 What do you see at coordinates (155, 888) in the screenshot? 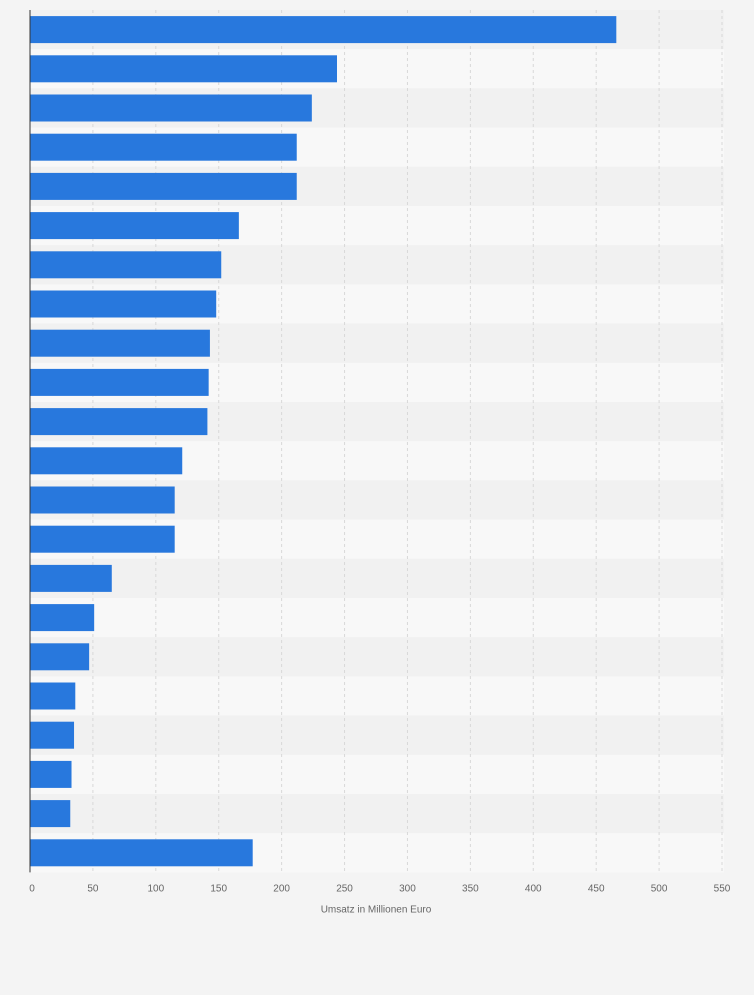
I see `x-tick-label: 100` at bounding box center [155, 888].